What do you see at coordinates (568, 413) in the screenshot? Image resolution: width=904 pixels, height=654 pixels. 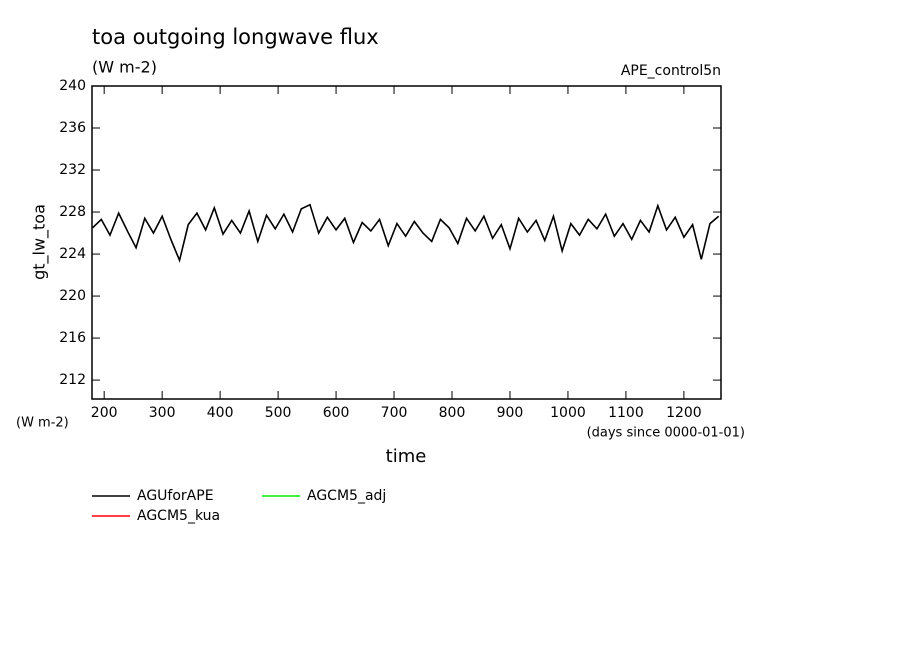 I see `x-tick-label: 1000` at bounding box center [568, 413].